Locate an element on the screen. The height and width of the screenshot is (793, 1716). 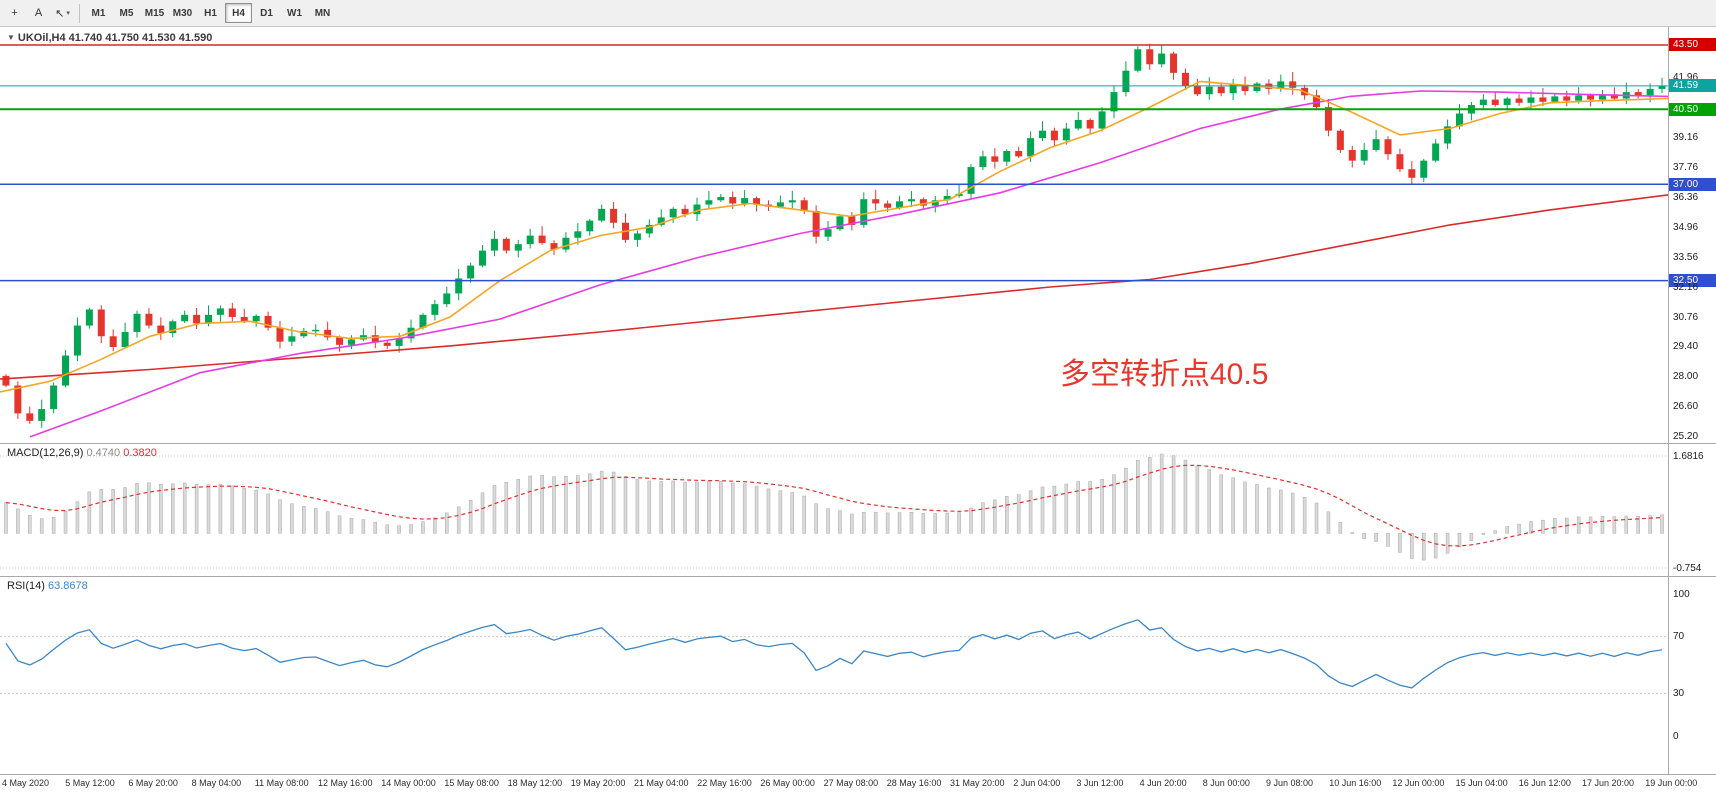
time-axis-label: 27 May 08:00 is located at coordinates (851, 783).